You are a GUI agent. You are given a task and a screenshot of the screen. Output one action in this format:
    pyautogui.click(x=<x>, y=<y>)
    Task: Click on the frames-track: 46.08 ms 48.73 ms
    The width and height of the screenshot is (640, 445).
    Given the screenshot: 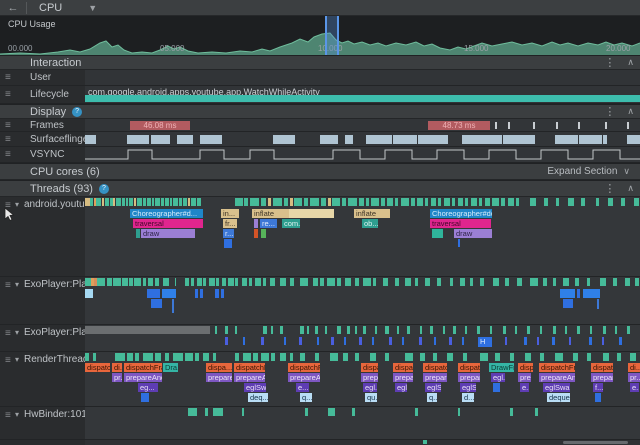 What is the action you would take?
    pyautogui.click(x=362, y=125)
    